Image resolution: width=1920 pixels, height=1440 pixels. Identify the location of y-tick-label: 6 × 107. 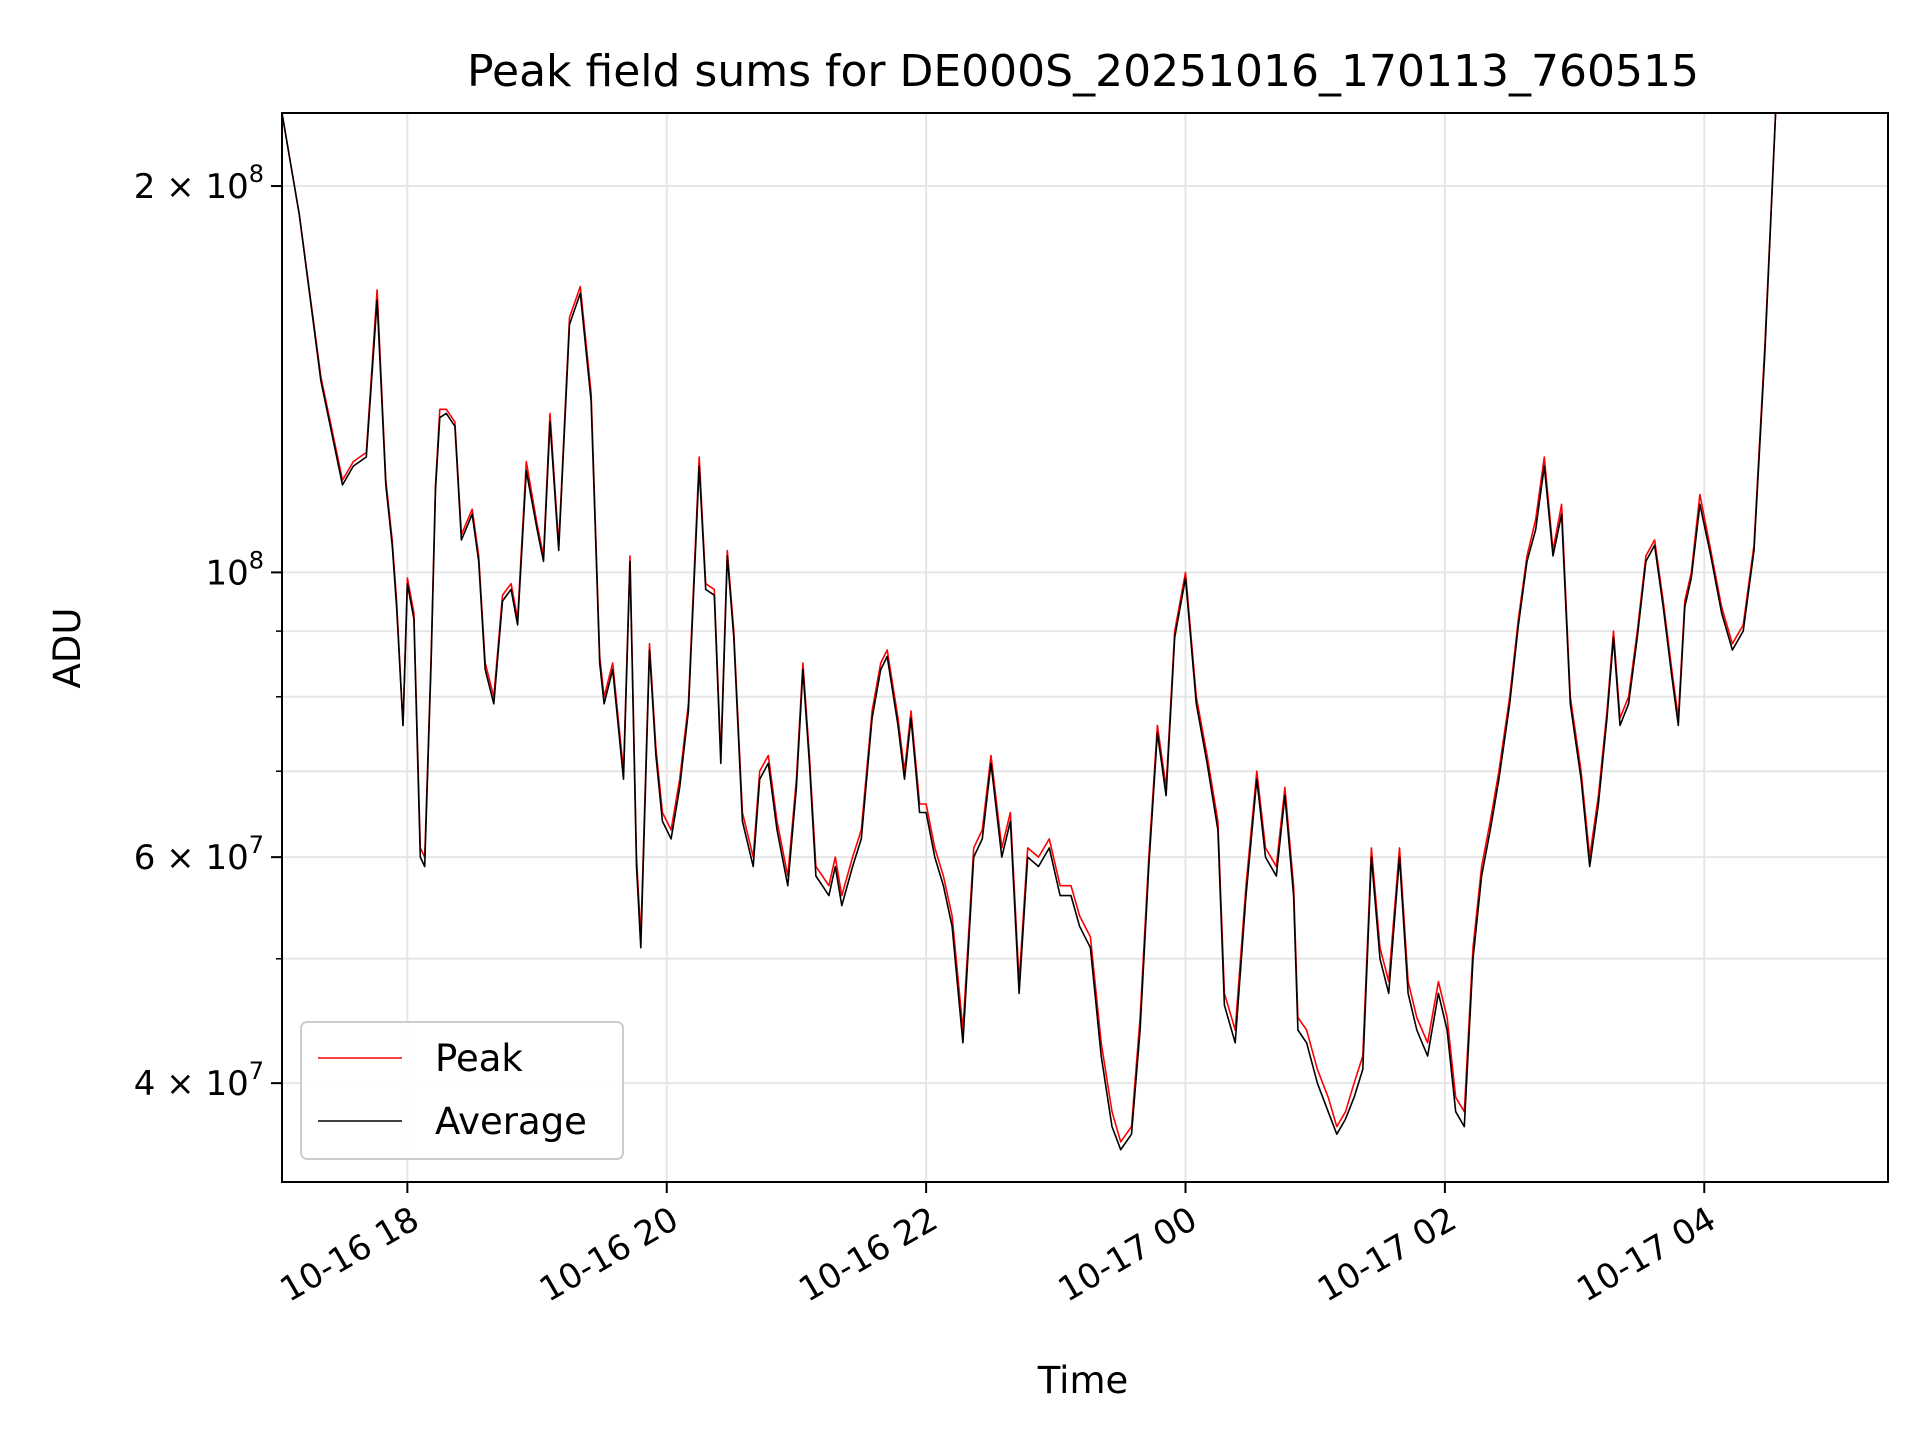
(199, 854).